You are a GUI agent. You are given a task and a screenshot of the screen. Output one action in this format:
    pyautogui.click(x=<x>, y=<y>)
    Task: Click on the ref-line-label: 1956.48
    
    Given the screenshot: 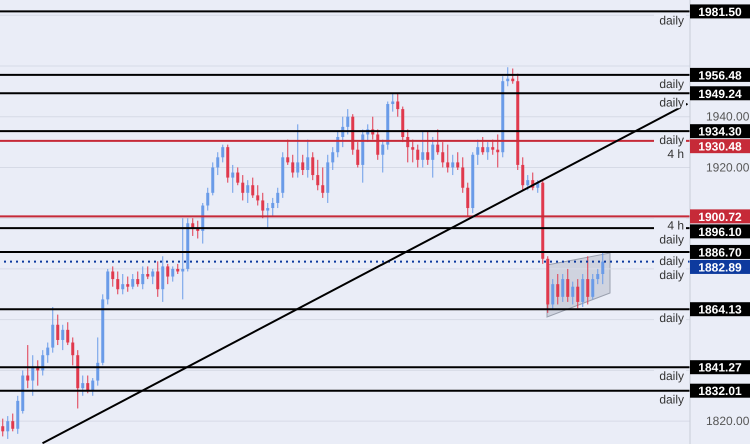 What is the action you would take?
    pyautogui.click(x=720, y=75)
    